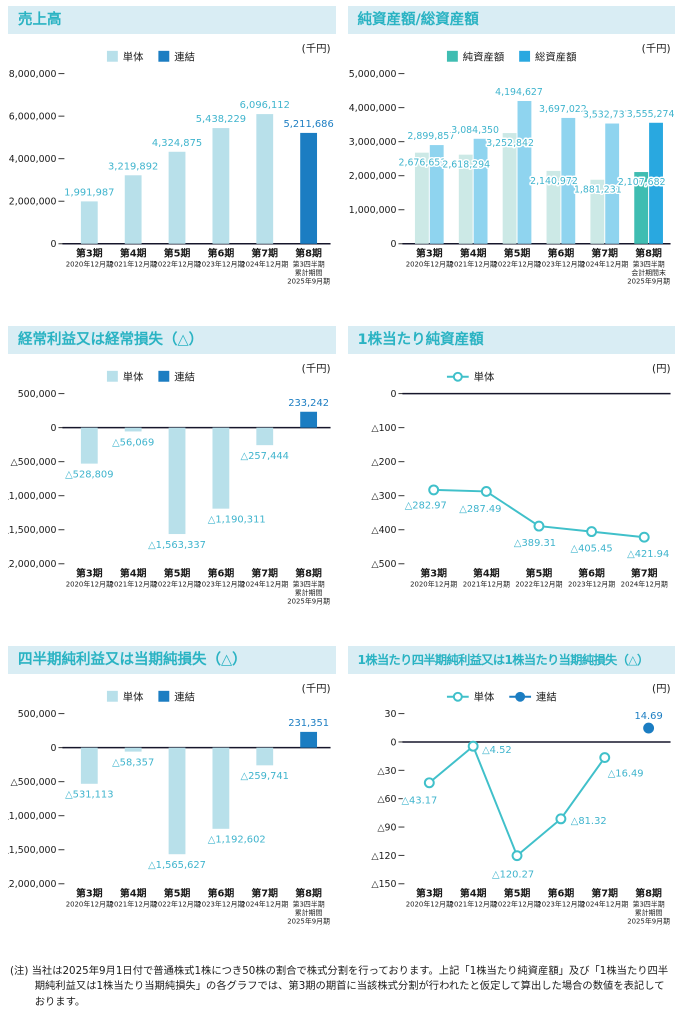  What do you see at coordinates (37, 394) in the screenshot?
I see `y-tick-label: 500,000` at bounding box center [37, 394].